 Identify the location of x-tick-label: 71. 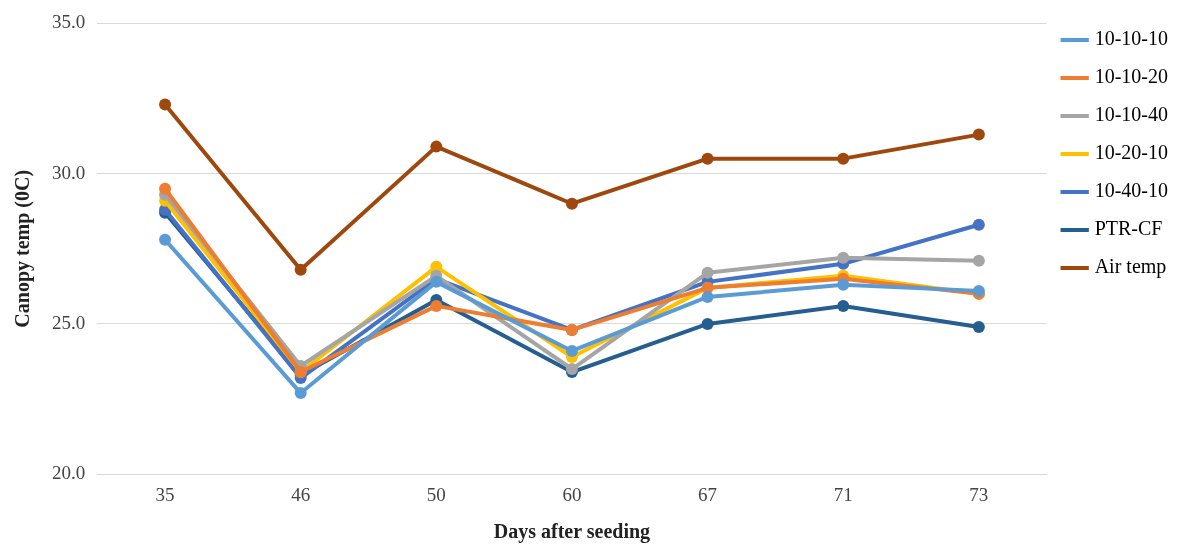
(843, 494).